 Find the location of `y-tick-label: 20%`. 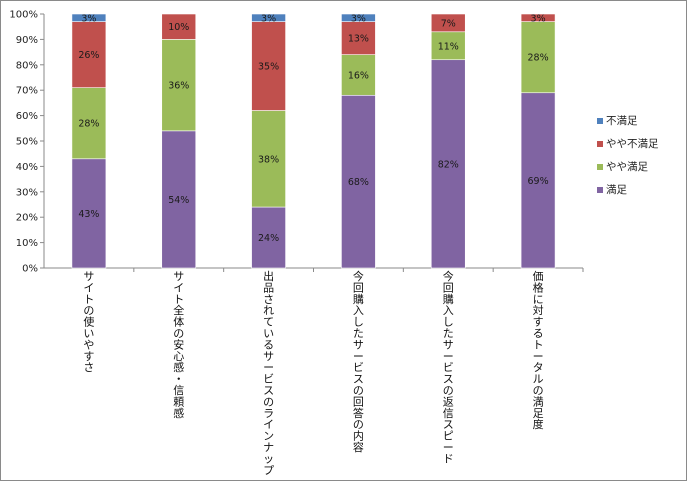

y-tick-label: 20% is located at coordinates (27, 218).